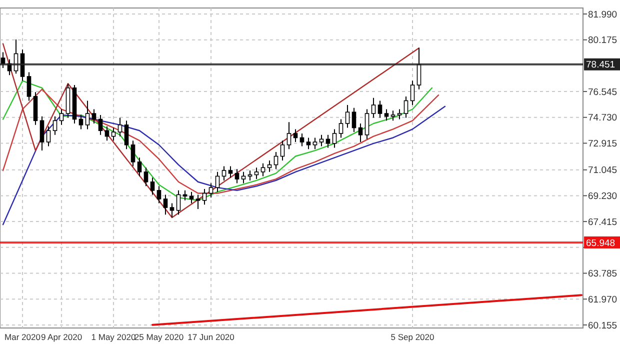 The image size is (620, 345). What do you see at coordinates (603, 222) in the screenshot?
I see `y-tick-label: 67.415` at bounding box center [603, 222].